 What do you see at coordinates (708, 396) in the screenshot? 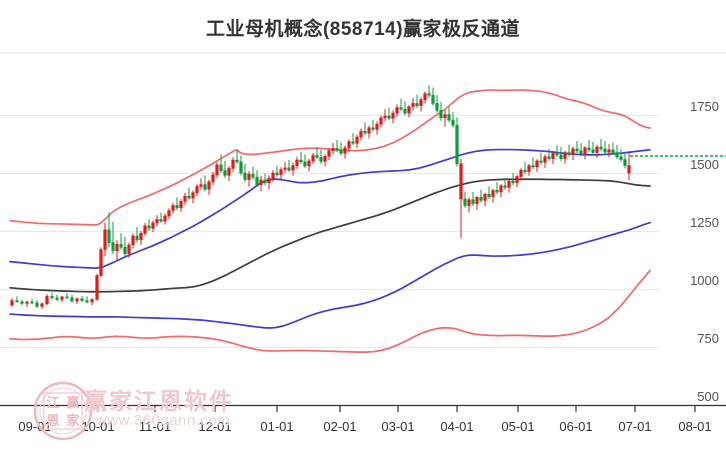
I see `y-axis-tick-label: 500` at bounding box center [708, 396].